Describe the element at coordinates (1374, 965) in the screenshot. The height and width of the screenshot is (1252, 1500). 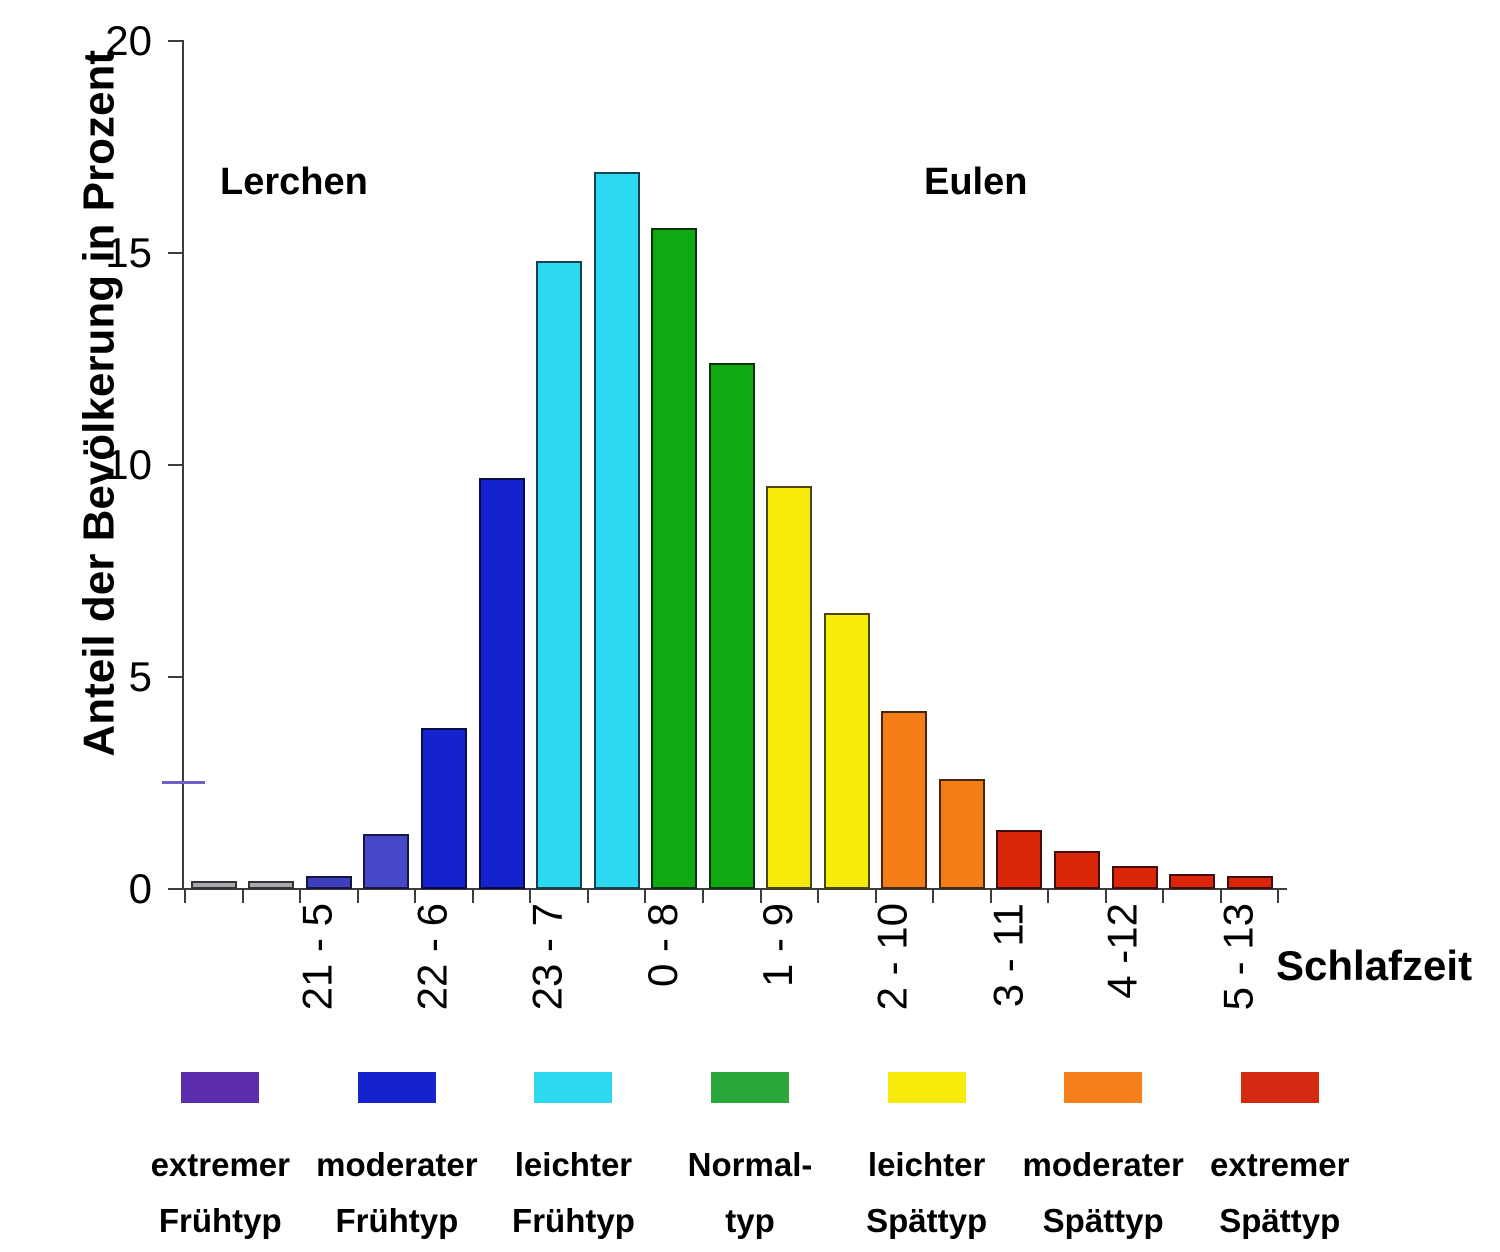
I see `x-axis-title: Schlafzeit` at that location.